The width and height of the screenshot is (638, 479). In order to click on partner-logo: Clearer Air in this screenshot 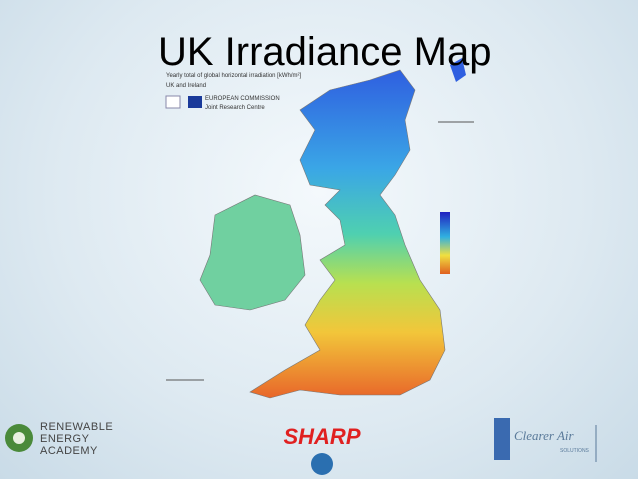, I will do `click(544, 435)`.